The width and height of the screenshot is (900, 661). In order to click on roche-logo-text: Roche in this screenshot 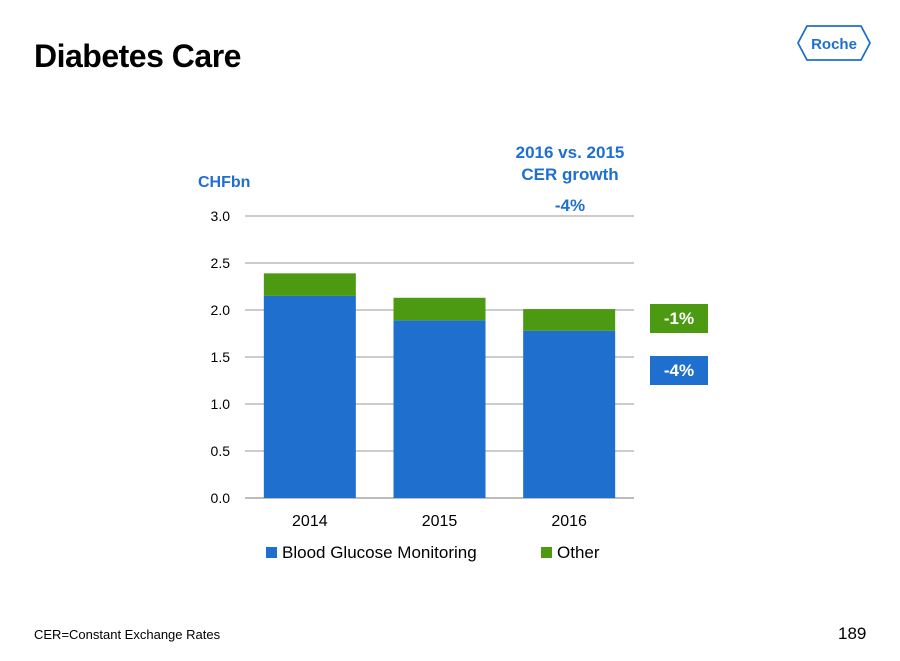, I will do `click(834, 44)`.